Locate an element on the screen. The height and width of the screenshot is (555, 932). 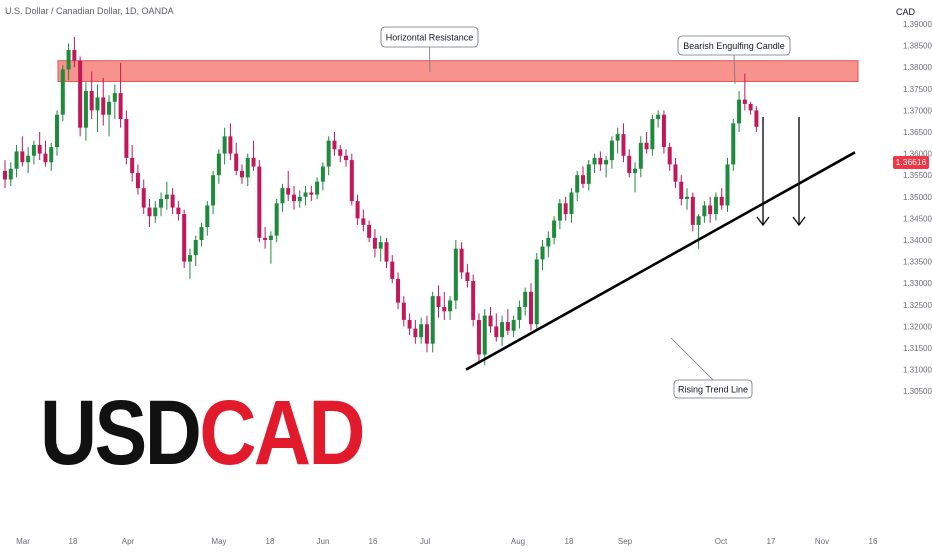
x-tick-label: 17 is located at coordinates (771, 541).